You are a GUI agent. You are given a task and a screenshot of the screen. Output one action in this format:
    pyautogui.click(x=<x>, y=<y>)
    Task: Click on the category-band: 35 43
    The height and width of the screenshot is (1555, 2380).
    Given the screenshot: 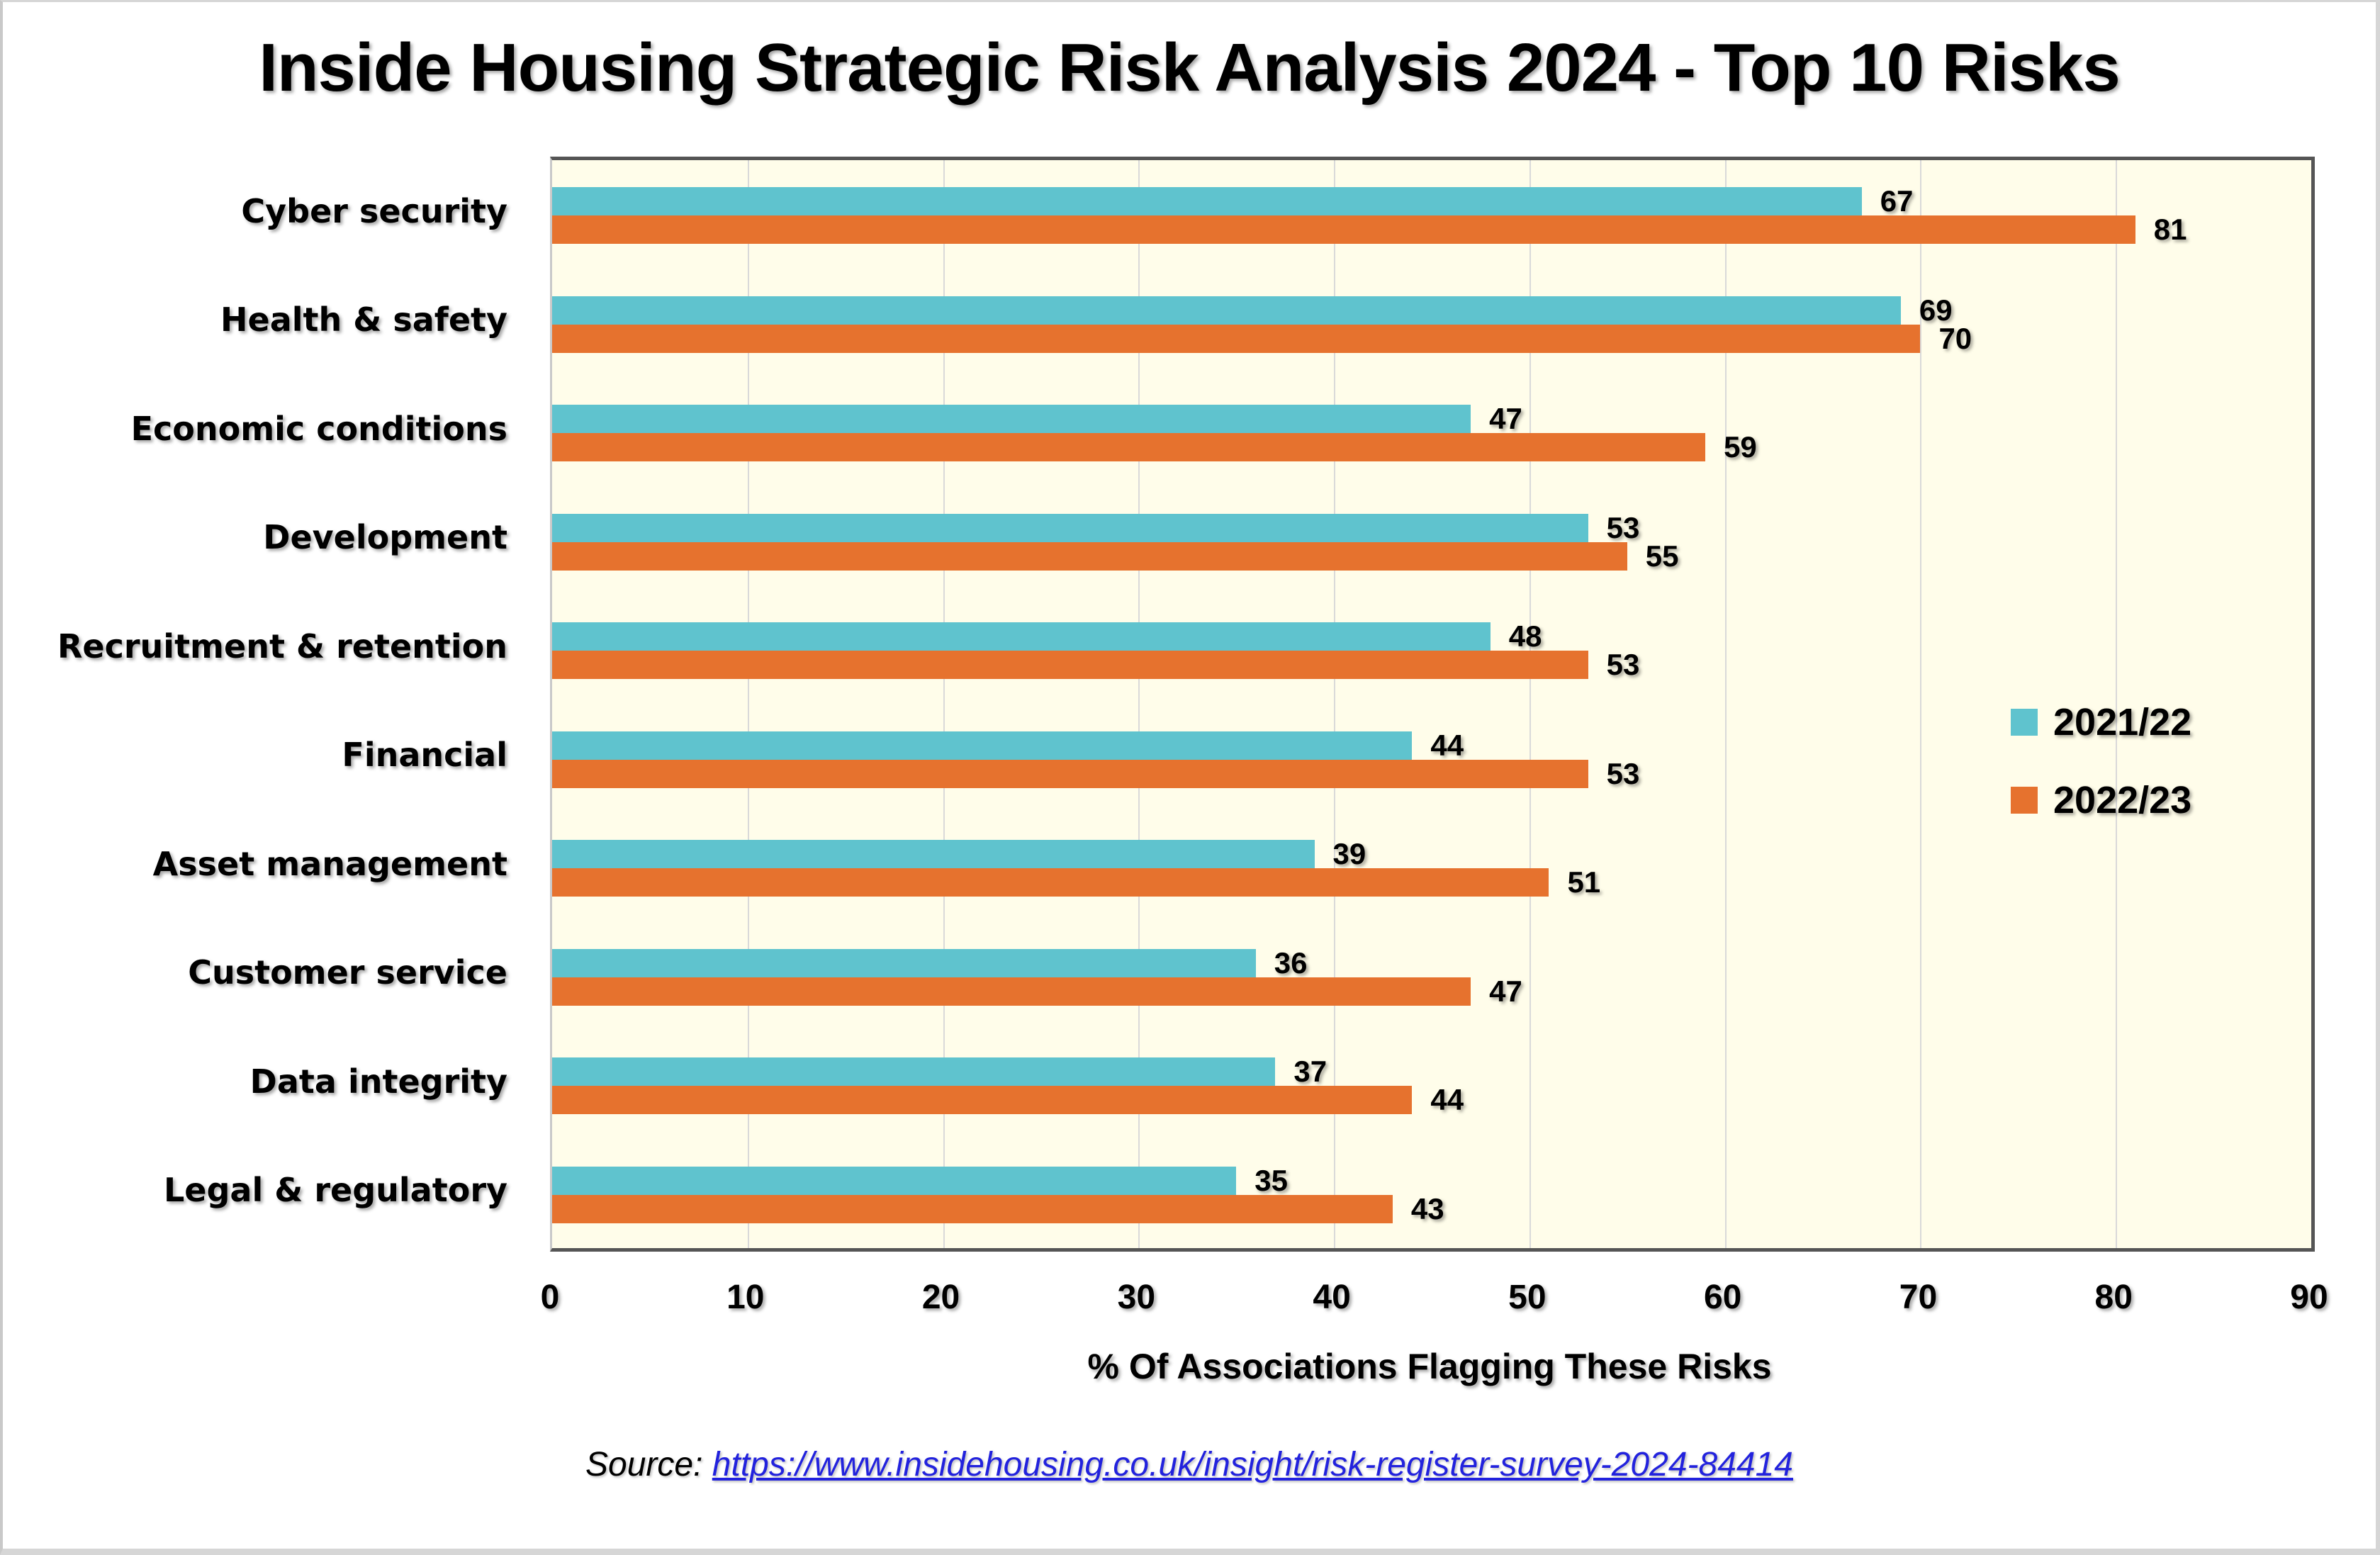 What is the action you would take?
    pyautogui.click(x=1432, y=1194)
    